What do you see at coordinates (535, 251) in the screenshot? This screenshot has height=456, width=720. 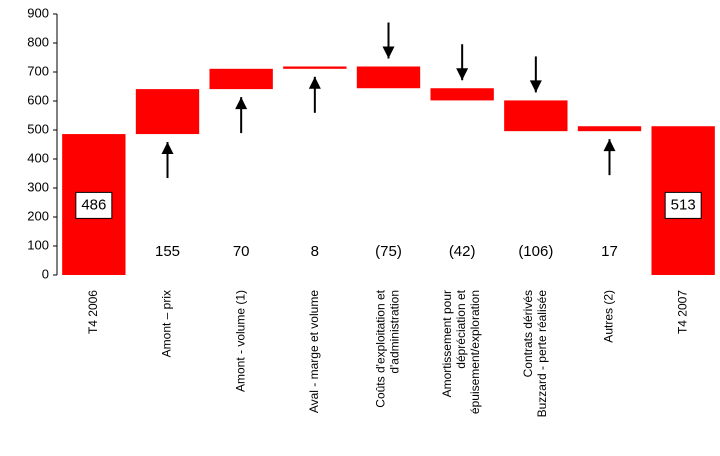 I see `value-label: (106)` at bounding box center [535, 251].